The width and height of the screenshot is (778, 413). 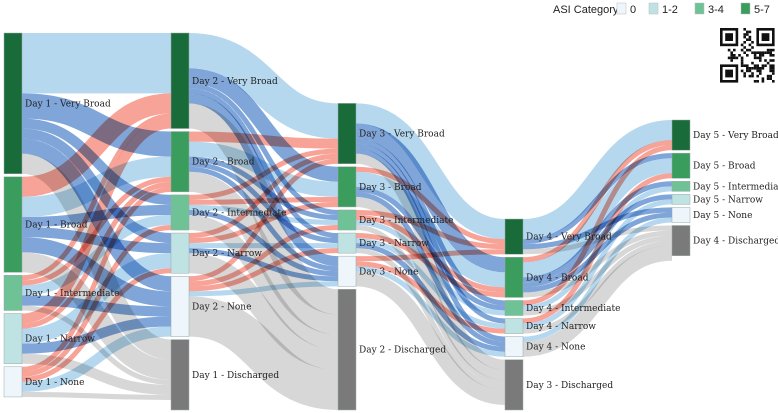 What do you see at coordinates (263, 243) in the screenshot?
I see `sankey-link-d2i-d3z` at bounding box center [263, 243].